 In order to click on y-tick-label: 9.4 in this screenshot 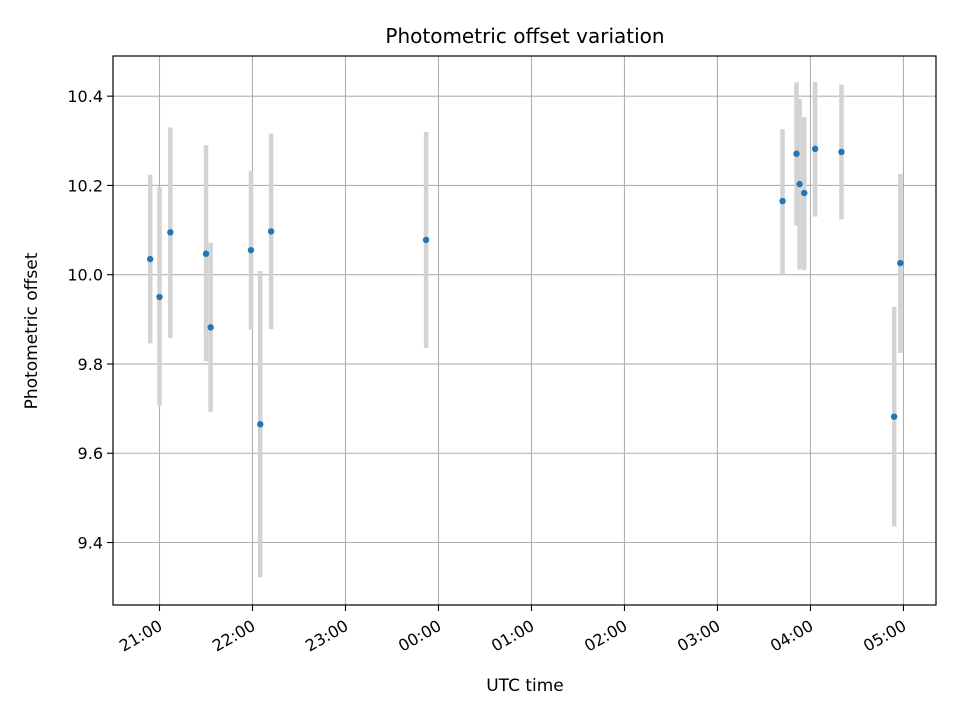, I will do `click(90, 543)`.